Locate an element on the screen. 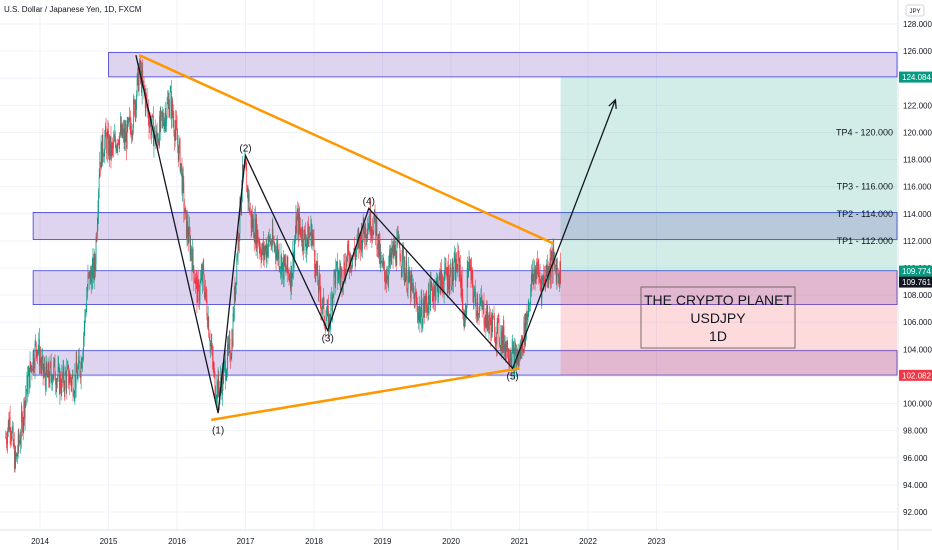  zone-rect is located at coordinates (503, 65).